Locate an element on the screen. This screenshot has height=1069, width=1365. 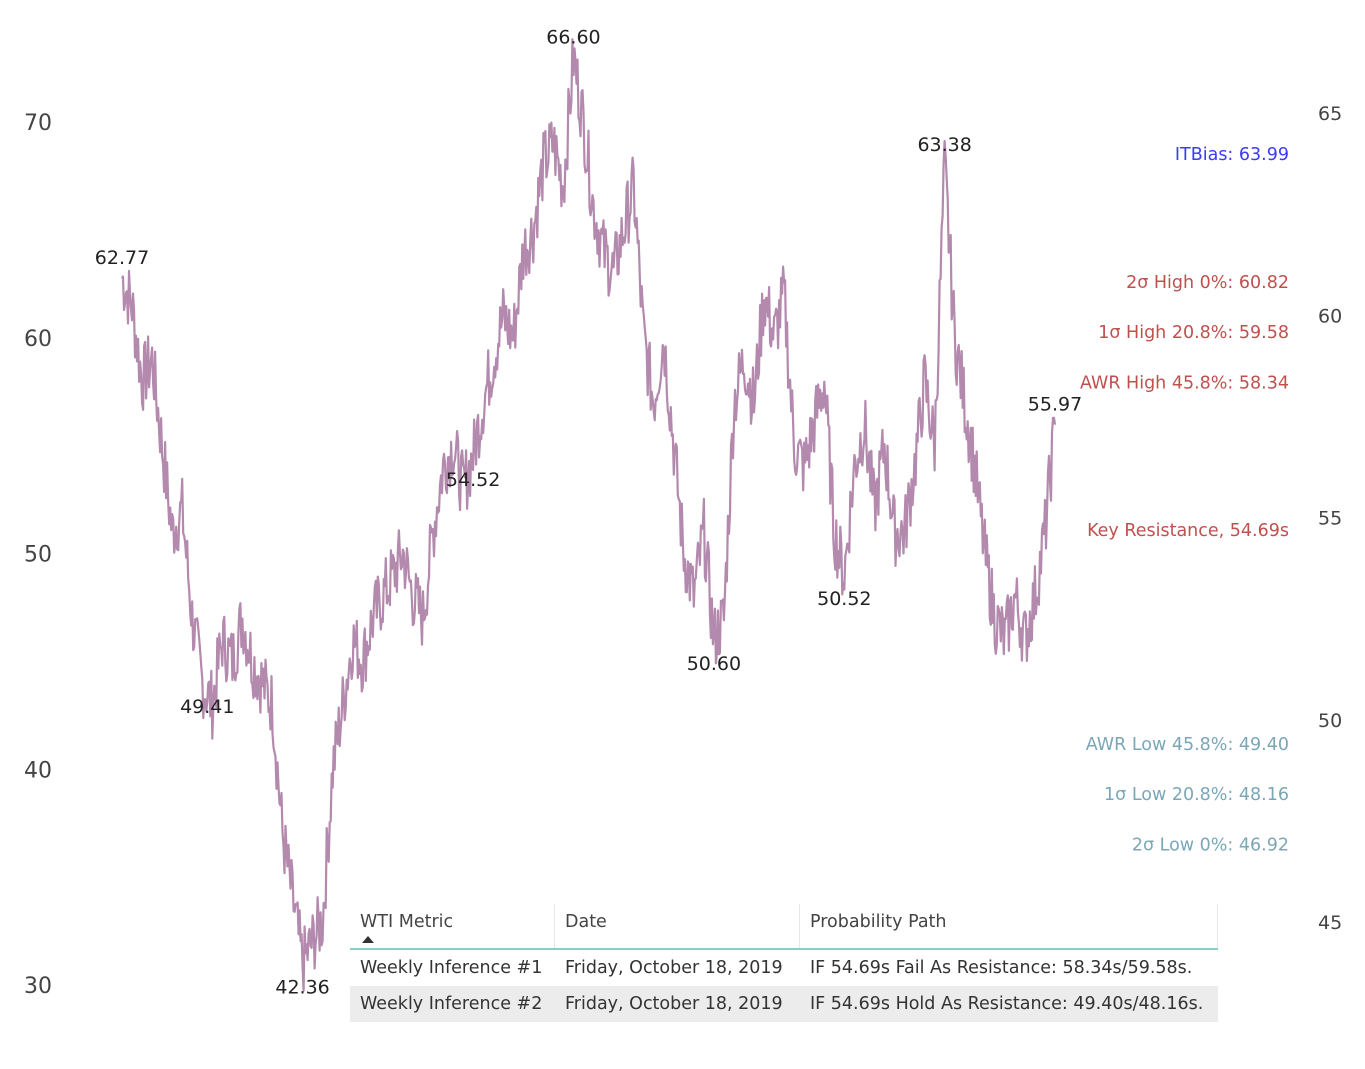
peak-value-label: 63.38 is located at coordinates (944, 145).